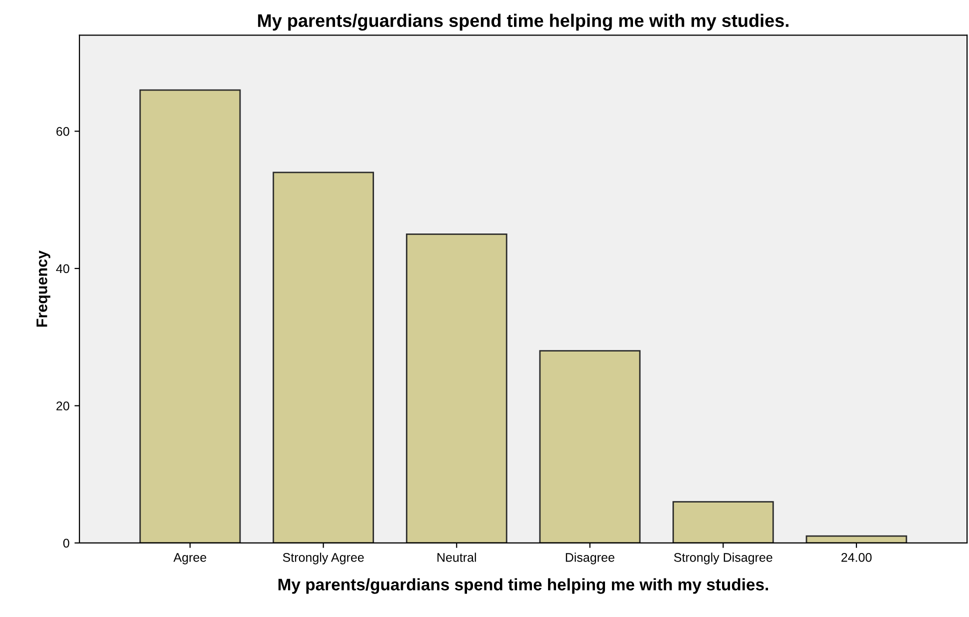  I want to click on y-tick-label: 40, so click(63, 269).